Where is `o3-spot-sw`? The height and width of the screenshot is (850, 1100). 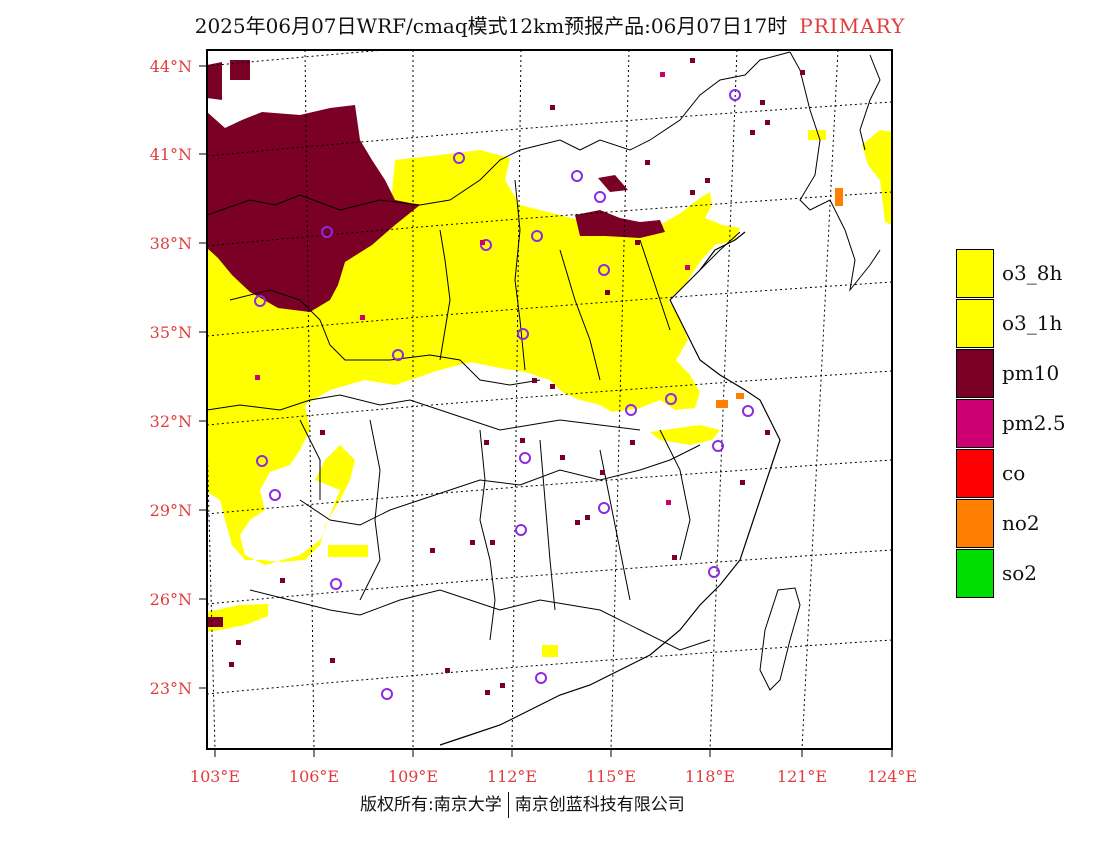 o3-spot-sw is located at coordinates (348, 551).